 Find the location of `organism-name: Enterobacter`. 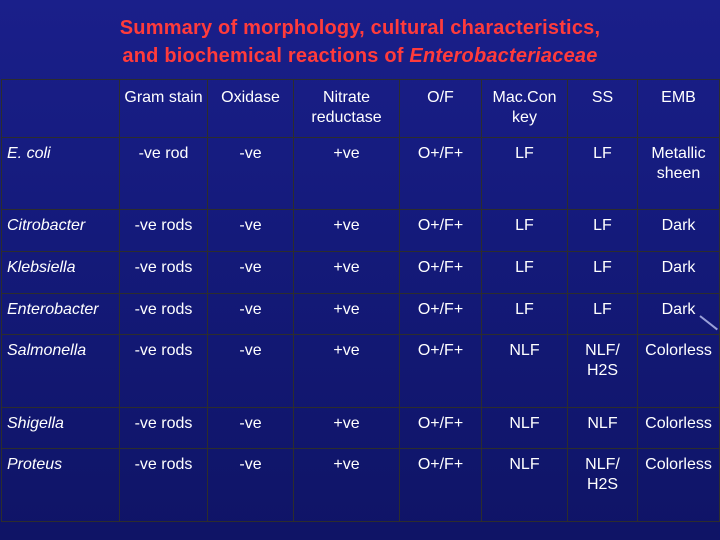

organism-name: Enterobacter is located at coordinates (60, 314).